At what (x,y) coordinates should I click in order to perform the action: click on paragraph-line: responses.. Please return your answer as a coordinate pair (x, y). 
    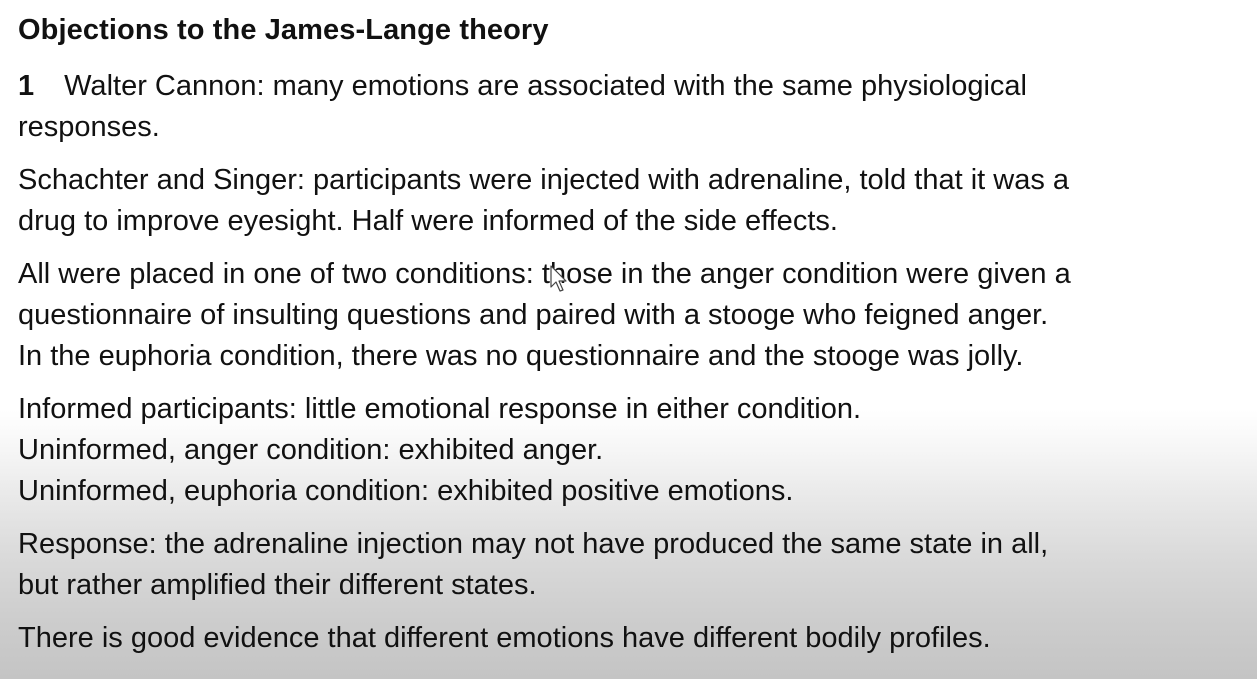
    Looking at the image, I should click on (89, 127).